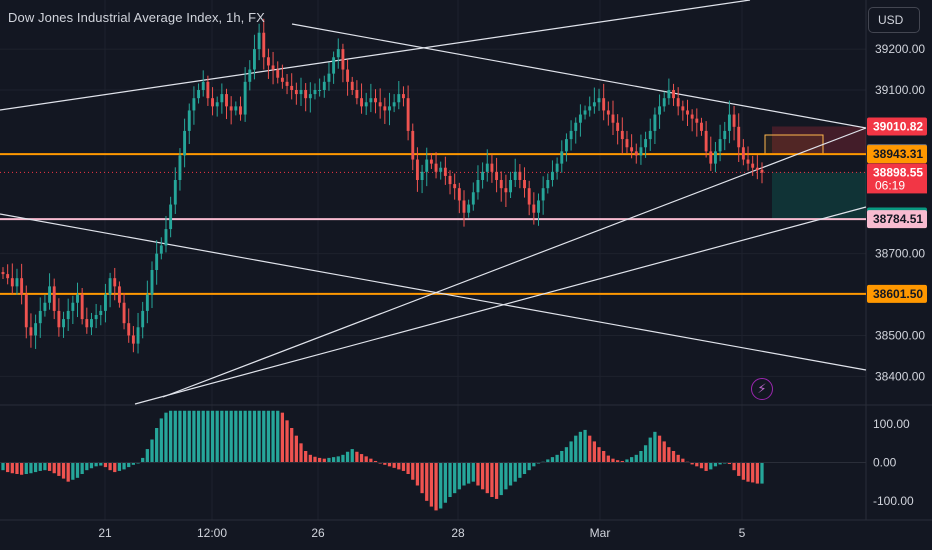  Describe the element at coordinates (894, 20) in the screenshot. I see `currency-button: USD` at that location.